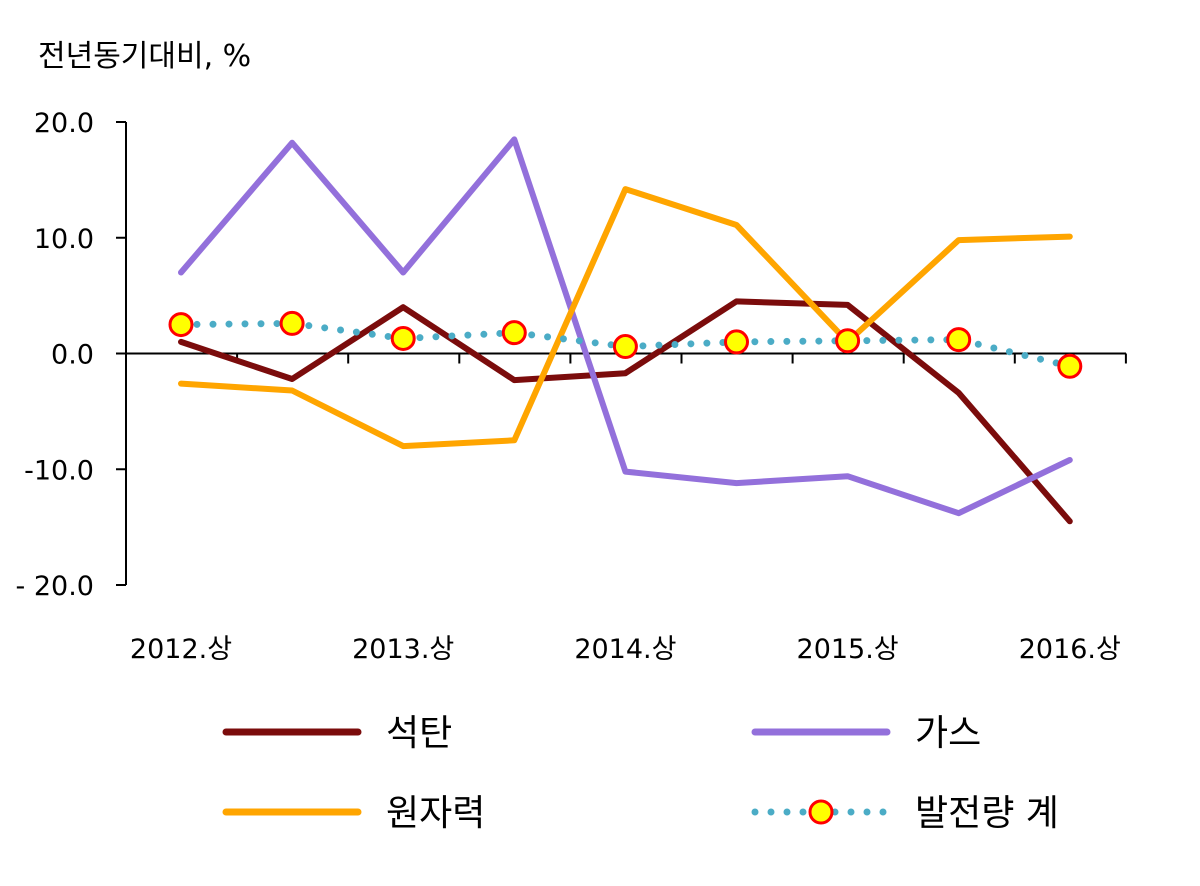  I want to click on y-tick-label: 0.0, so click(72, 355).